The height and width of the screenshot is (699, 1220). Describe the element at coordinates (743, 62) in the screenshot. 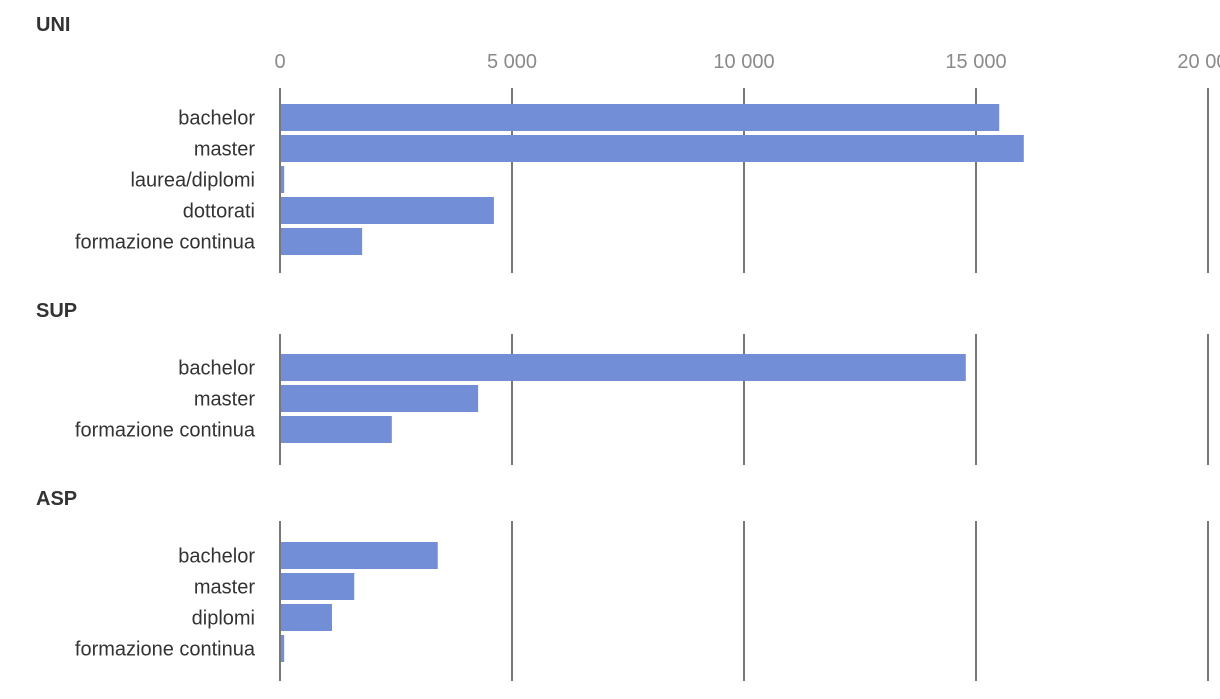

I see `x-tick-label: 10 000` at that location.